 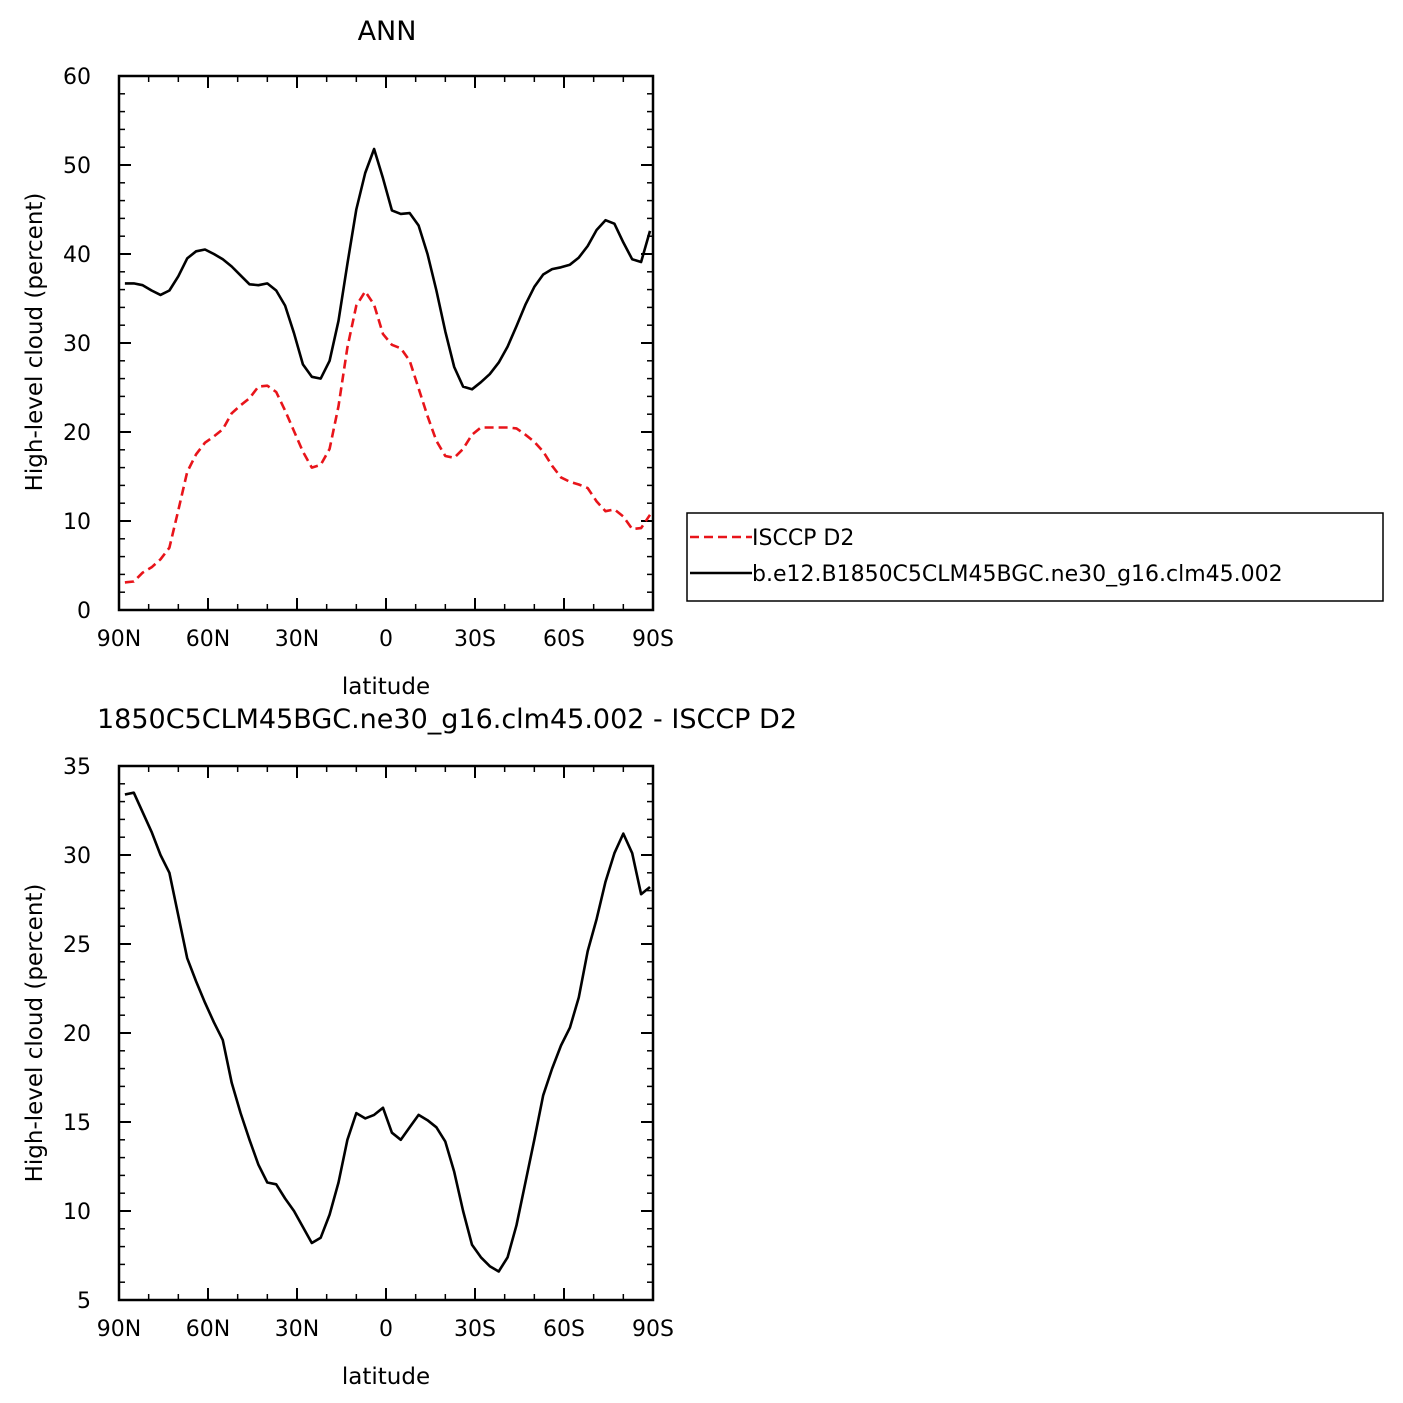 What do you see at coordinates (803, 538) in the screenshot?
I see `legend-label-isccp: ISCCP D2` at bounding box center [803, 538].